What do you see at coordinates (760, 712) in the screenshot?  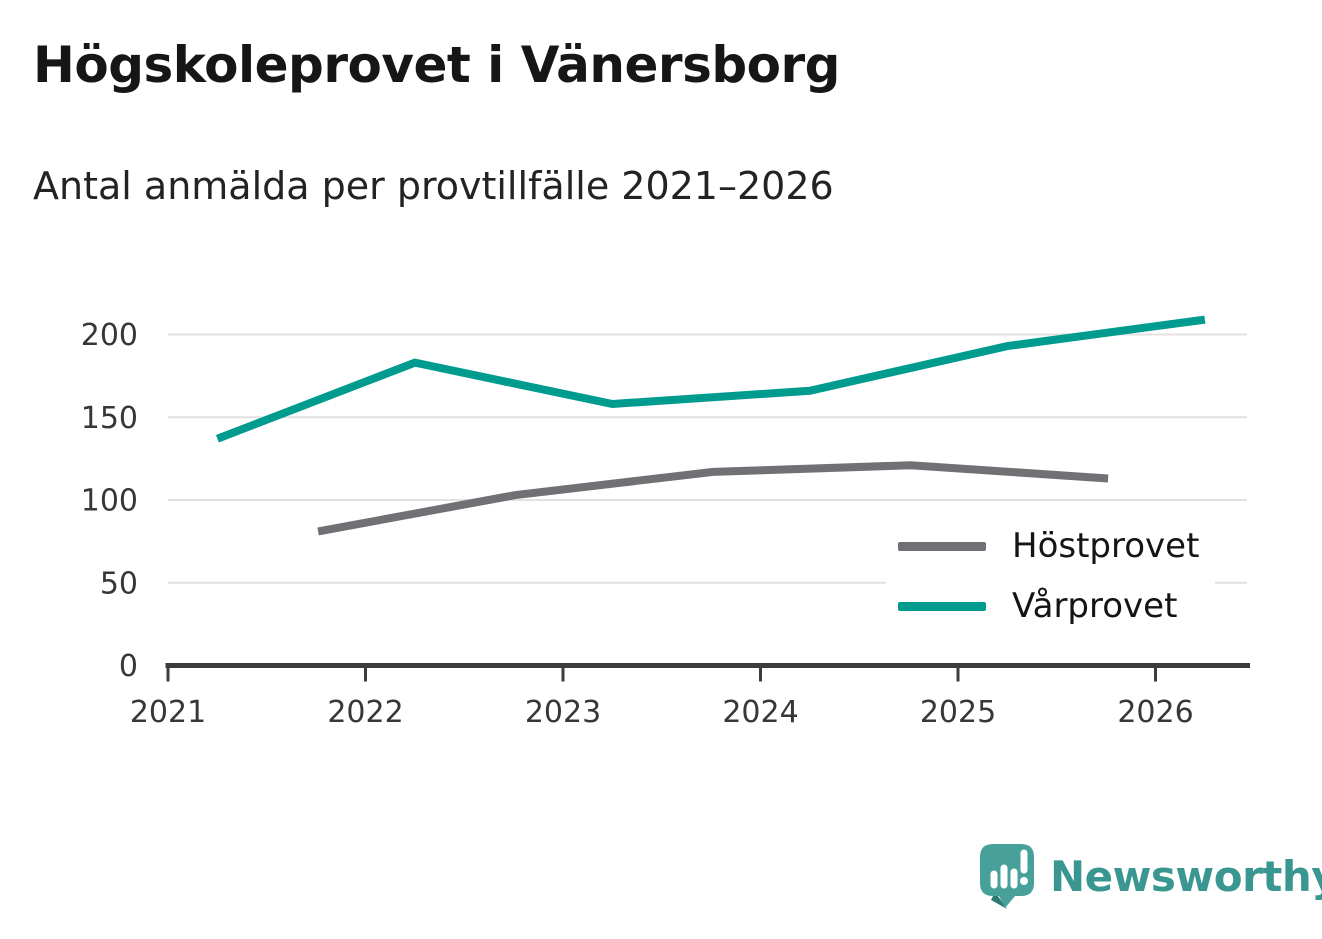 I see `x-tick-label: 2024` at bounding box center [760, 712].